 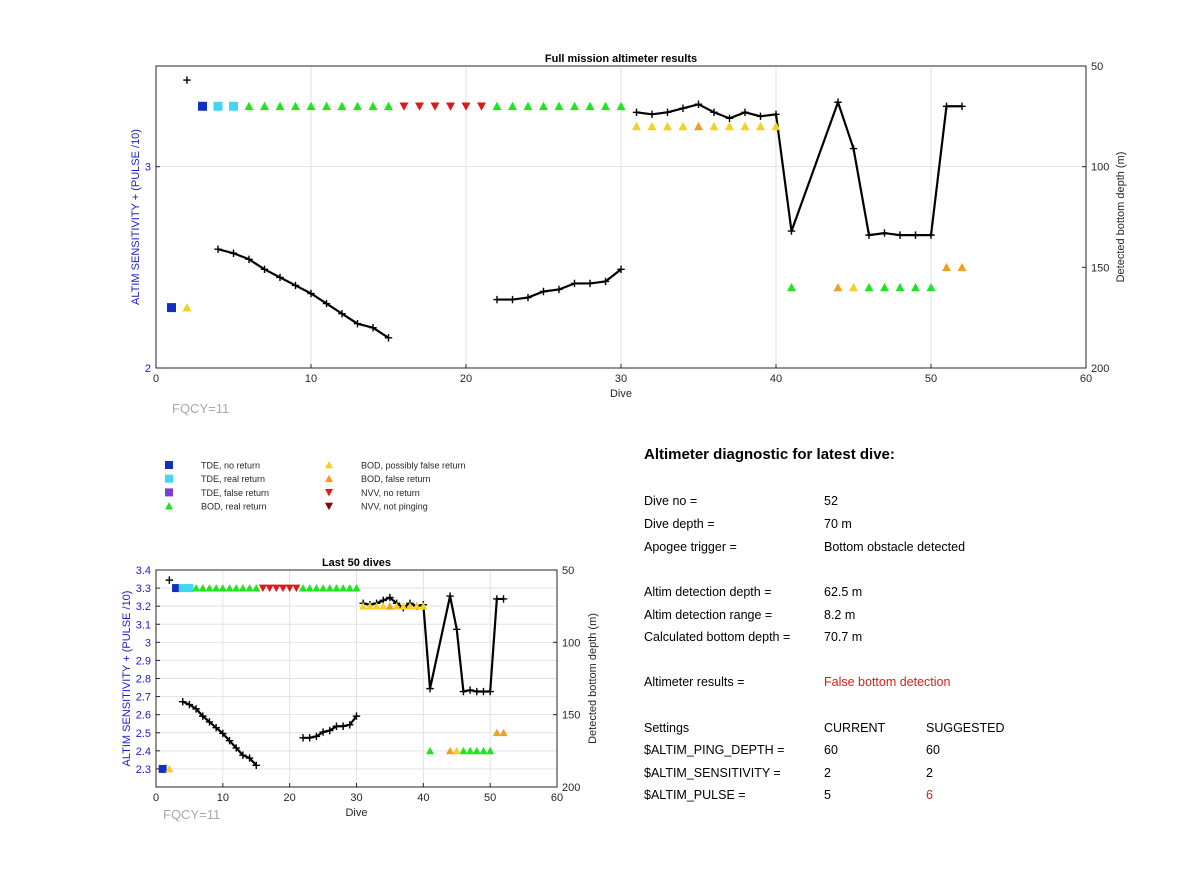 What do you see at coordinates (233, 479) in the screenshot?
I see `legend-label: TDE, real return` at bounding box center [233, 479].